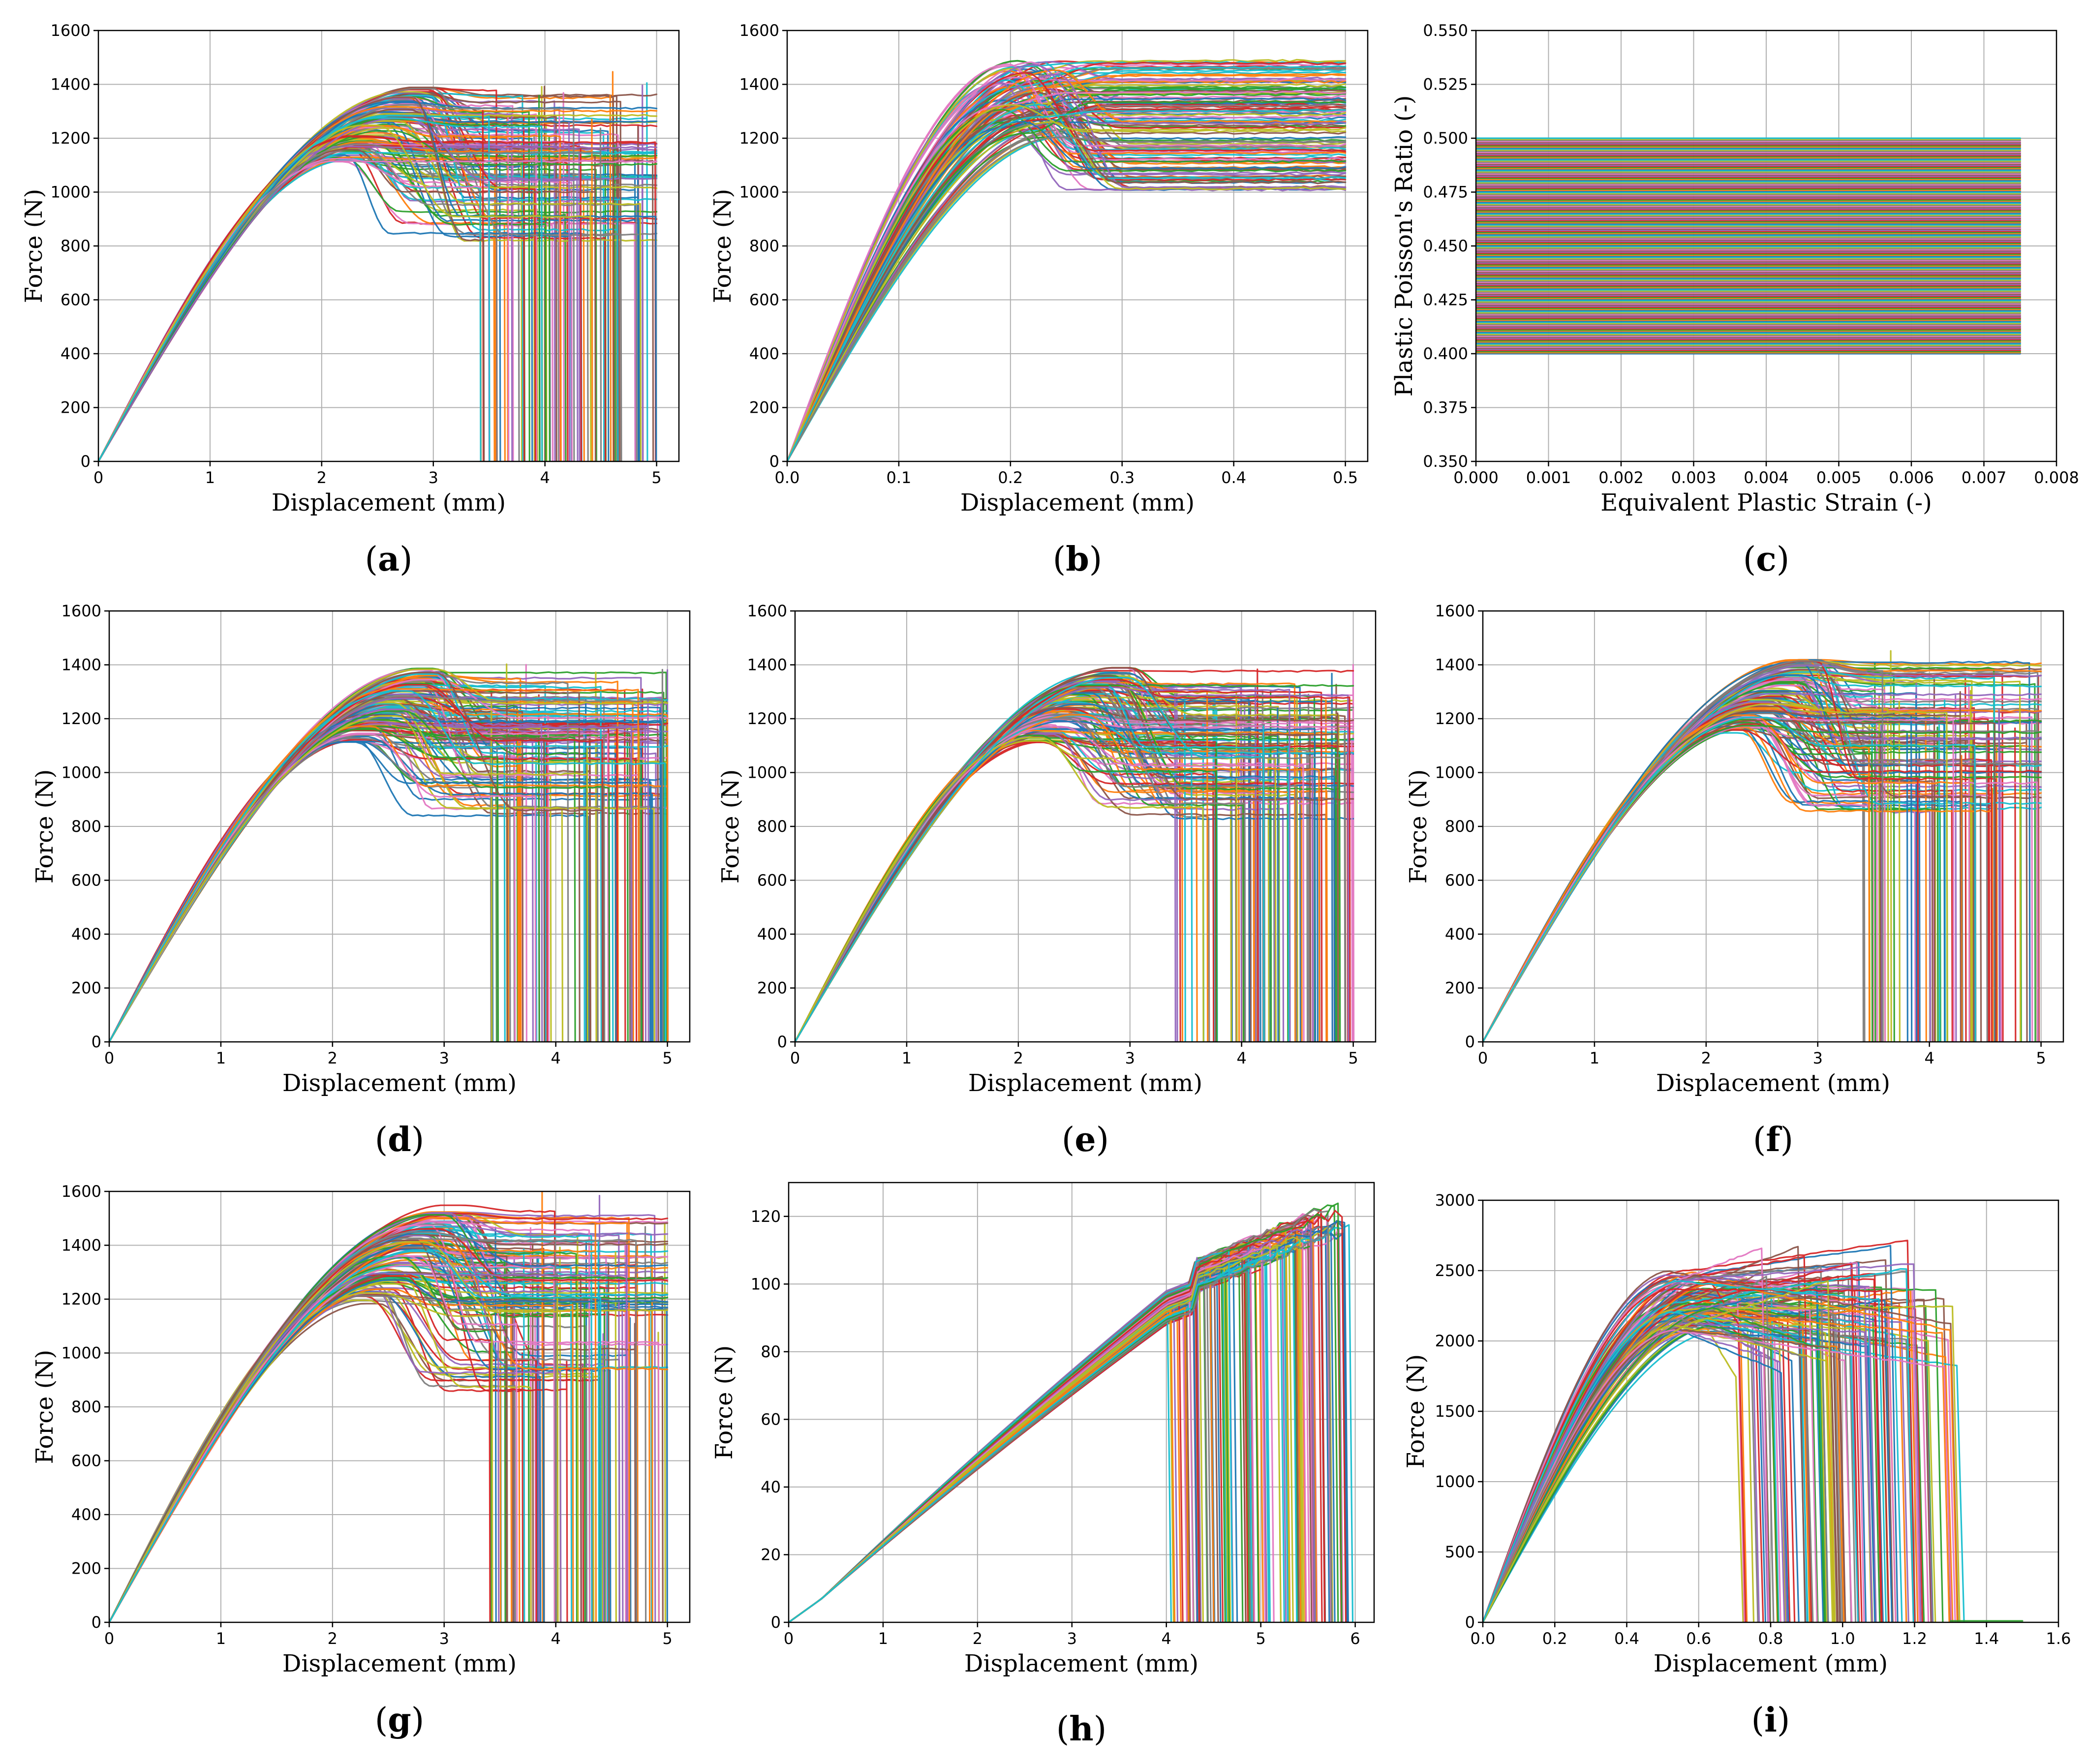 The height and width of the screenshot is (1764, 2086). I want to click on y-tick-label: 2000, so click(1455, 1341).